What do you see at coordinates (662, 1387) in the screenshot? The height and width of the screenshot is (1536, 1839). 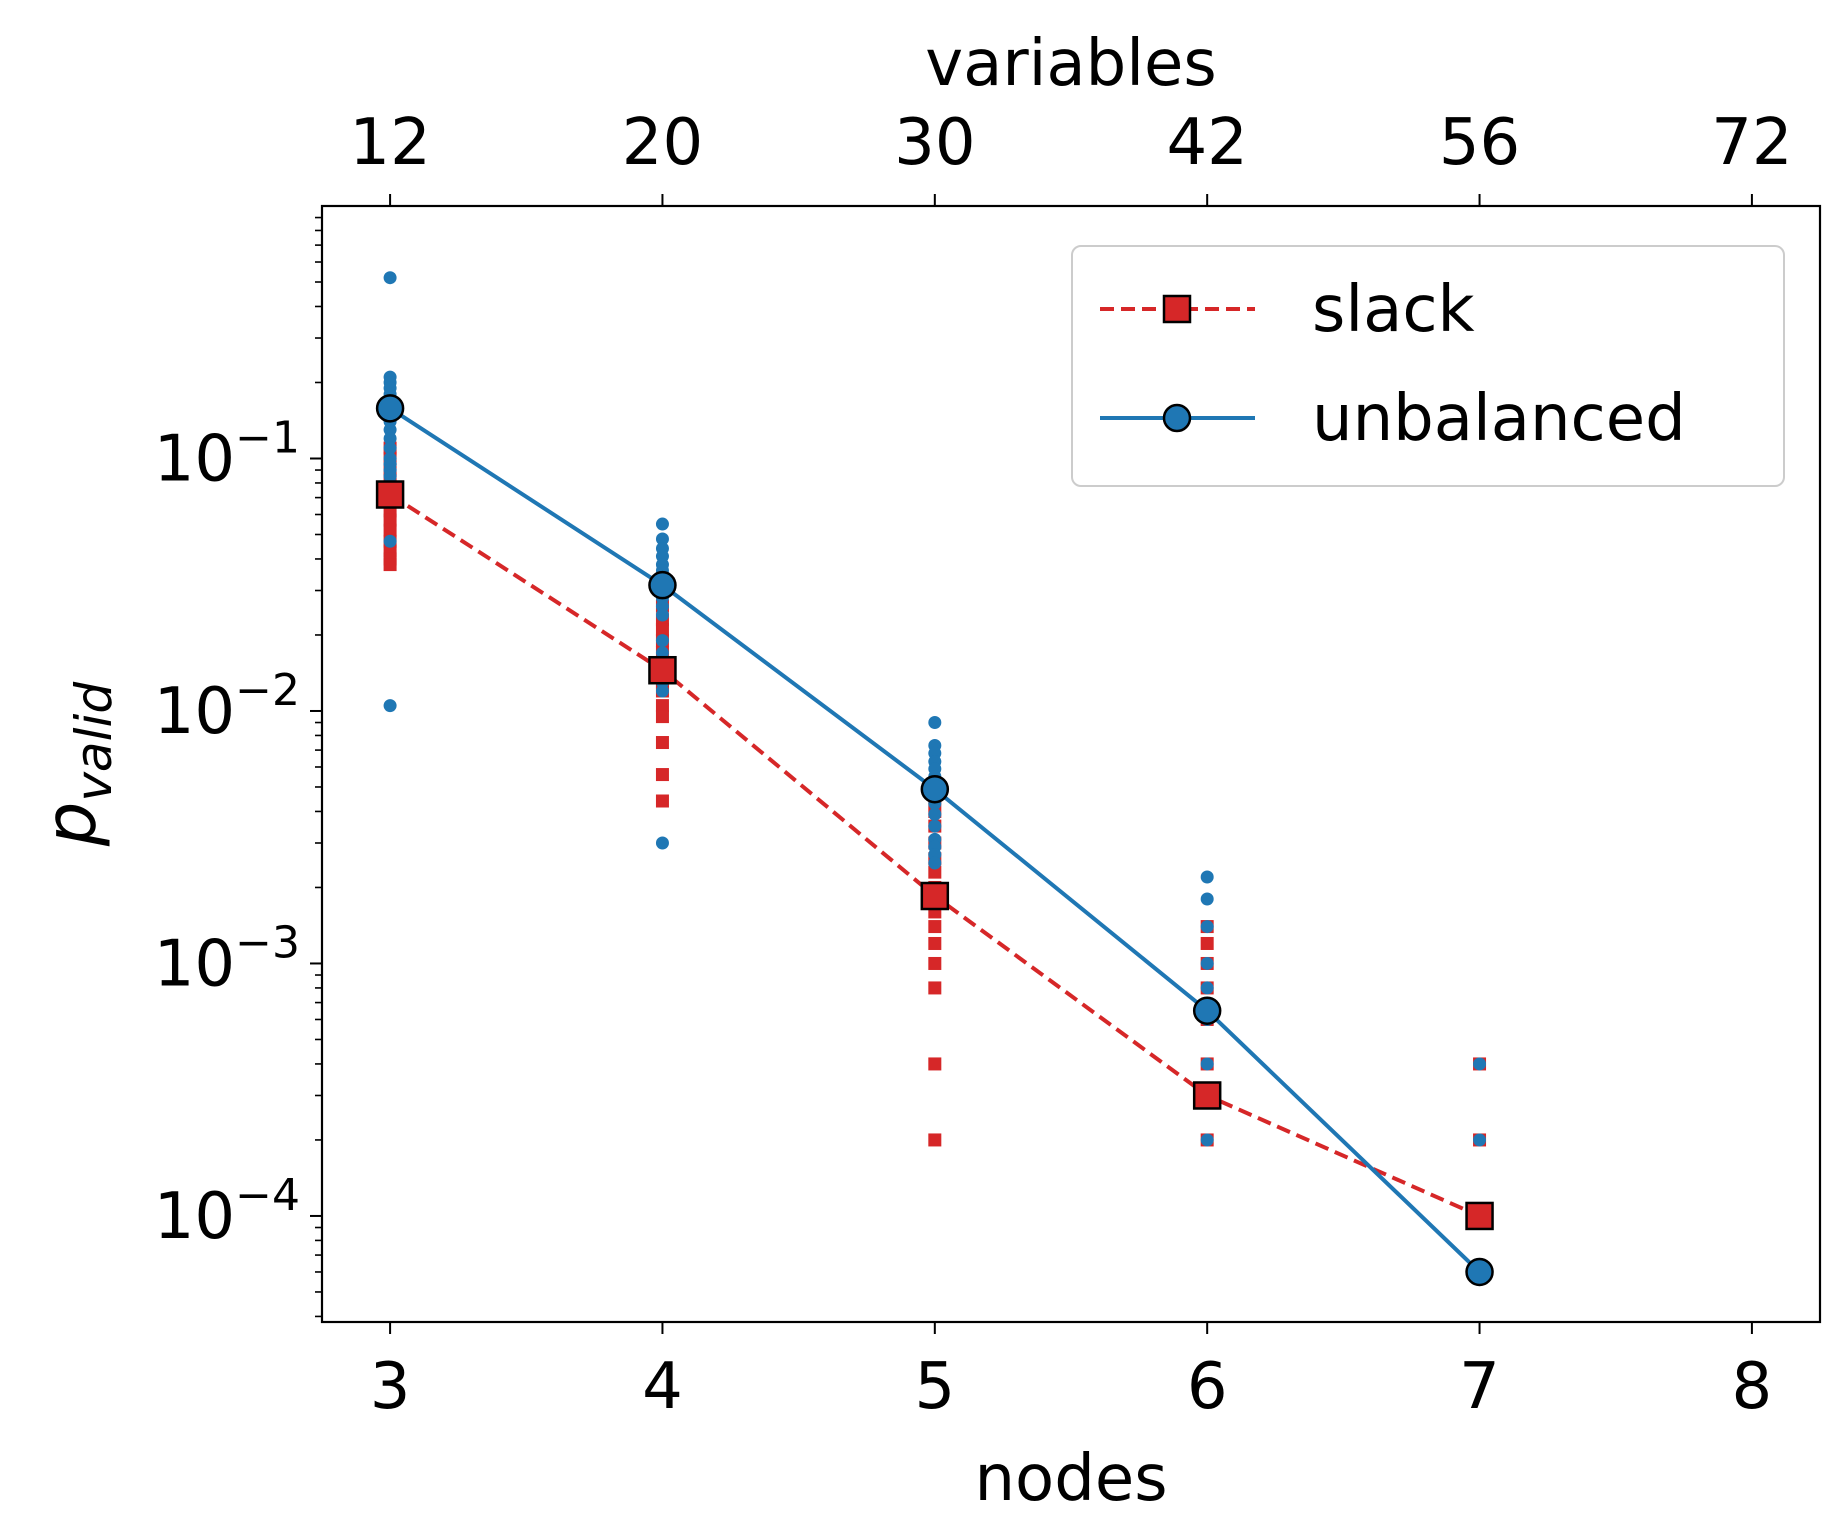 I see `x-tick-label: 4` at bounding box center [662, 1387].